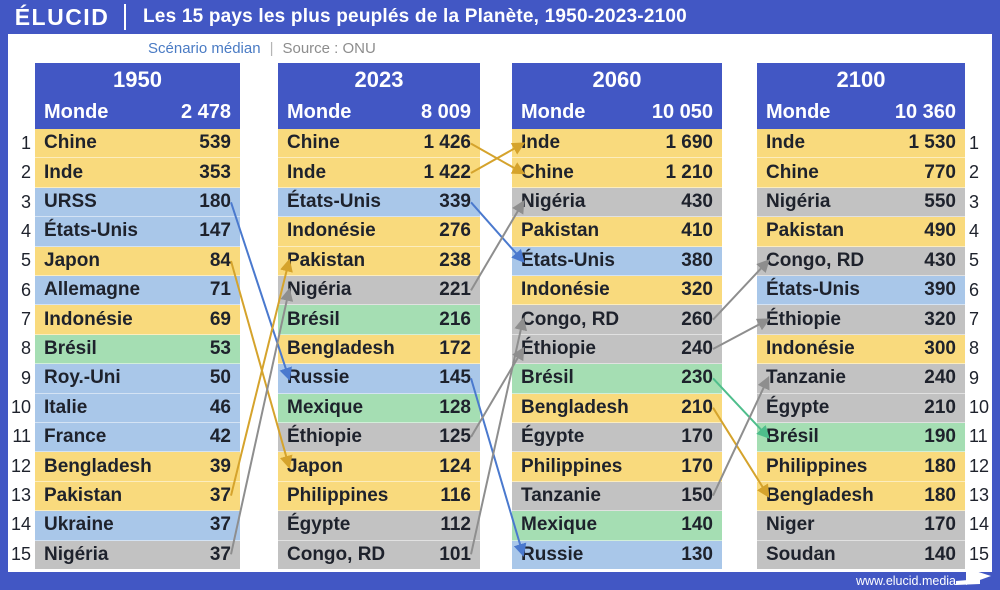  What do you see at coordinates (88, 319) in the screenshot?
I see `country-name: Indonésie` at bounding box center [88, 319].